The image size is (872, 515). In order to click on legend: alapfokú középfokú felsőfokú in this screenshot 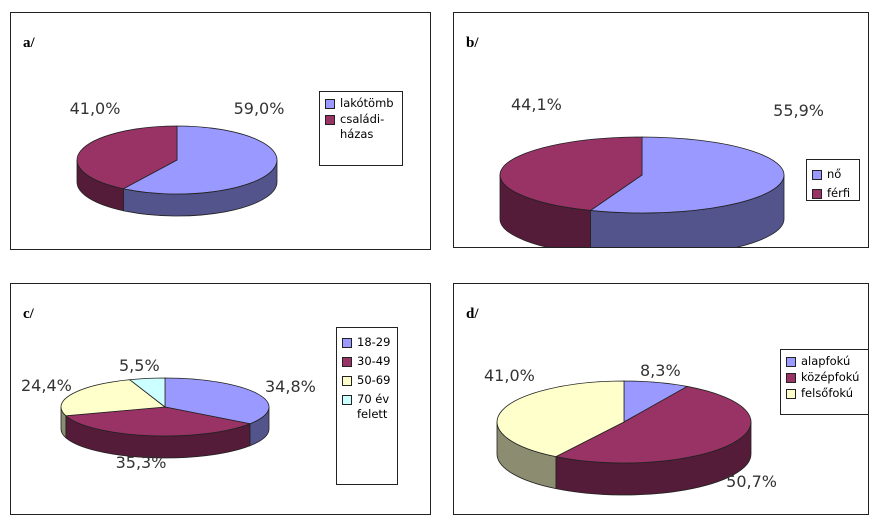, I will do `click(824, 382)`.